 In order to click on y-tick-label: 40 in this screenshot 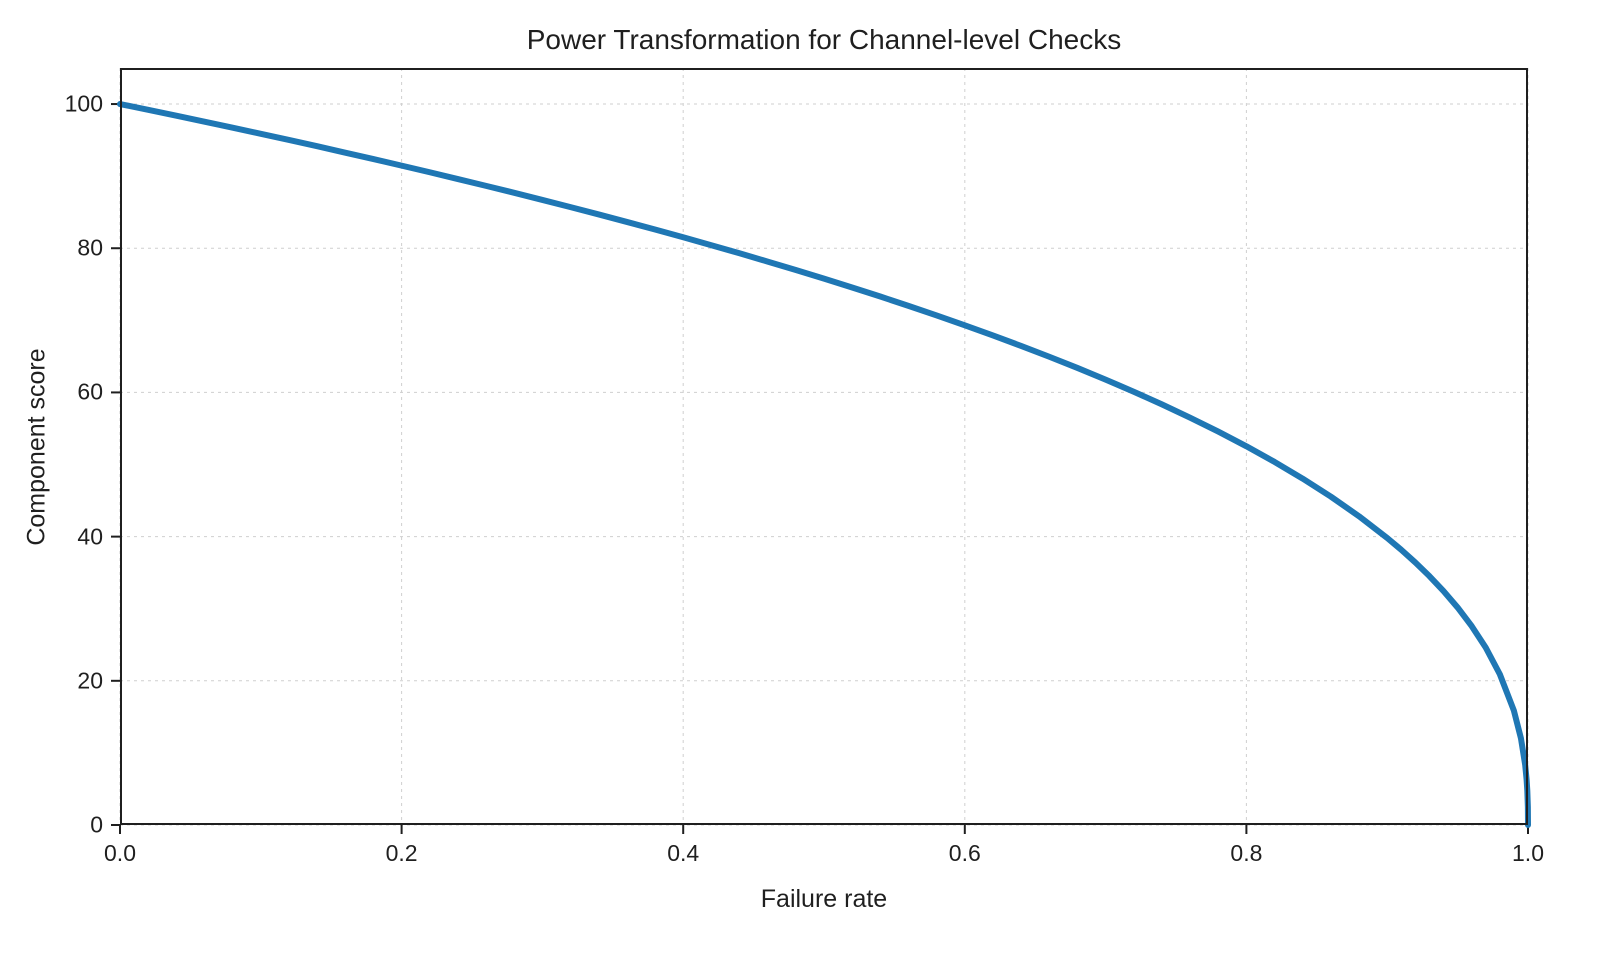, I will do `click(90, 536)`.